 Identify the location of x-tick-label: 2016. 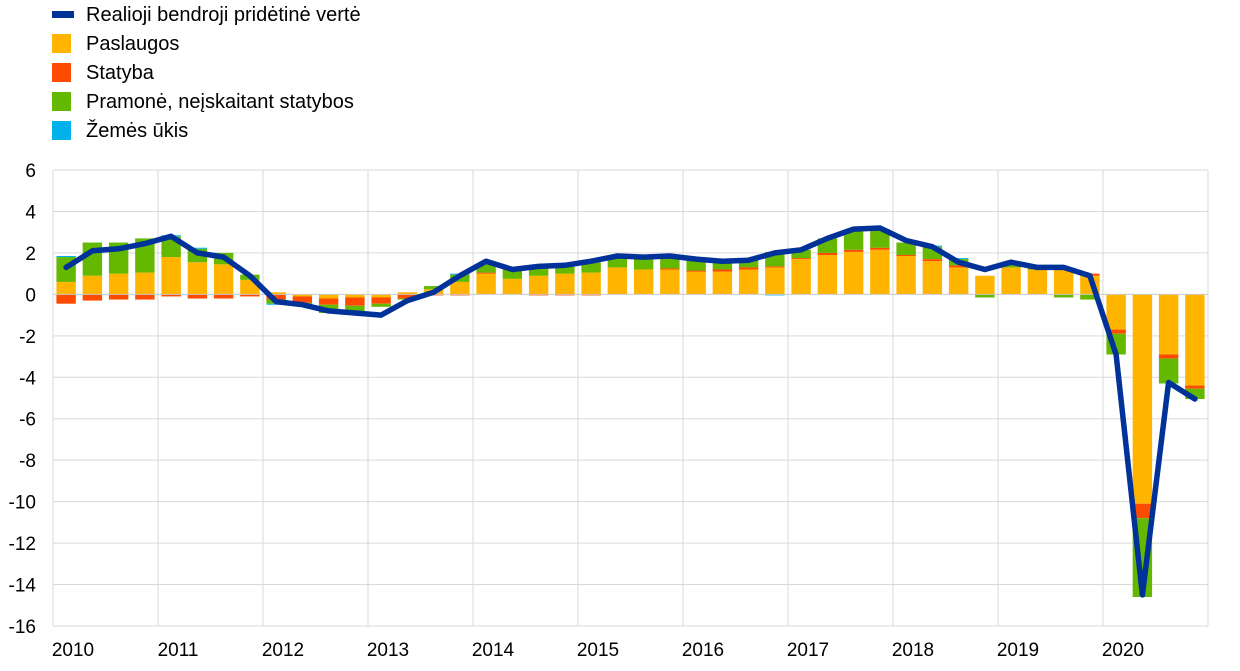
(703, 650).